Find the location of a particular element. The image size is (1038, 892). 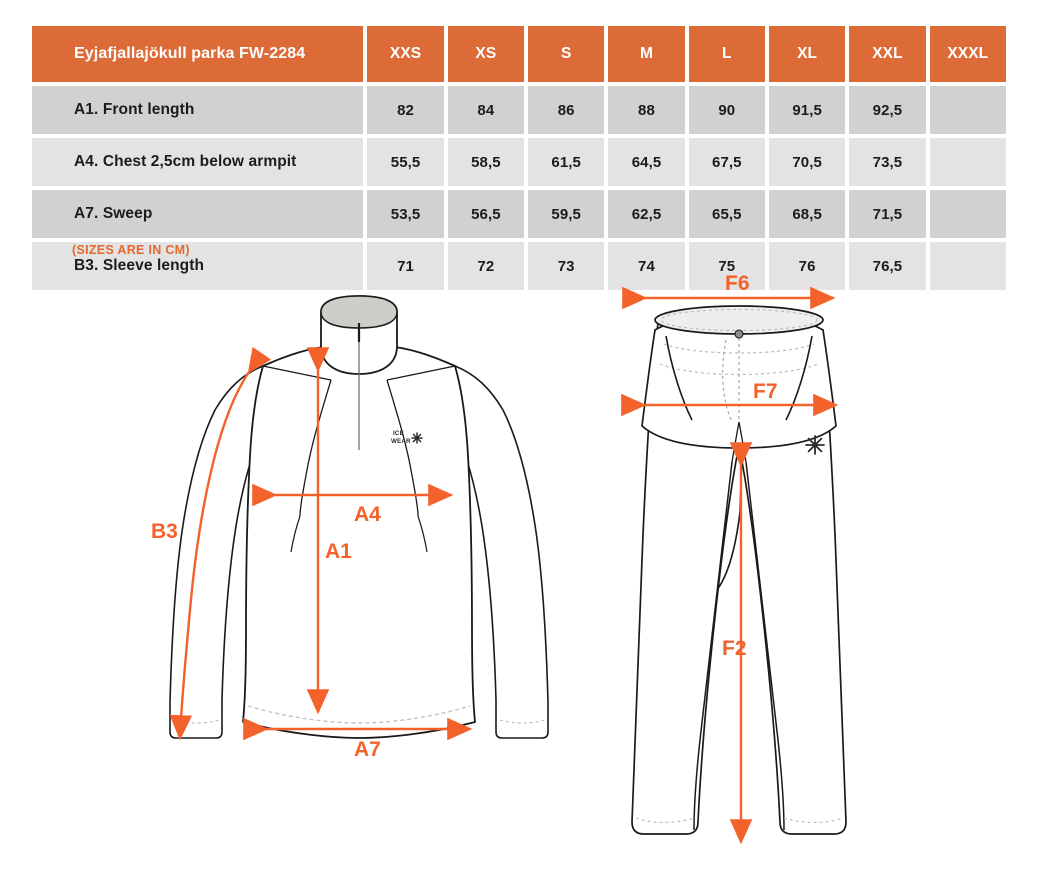

label-a1: A1 is located at coordinates (338, 551).